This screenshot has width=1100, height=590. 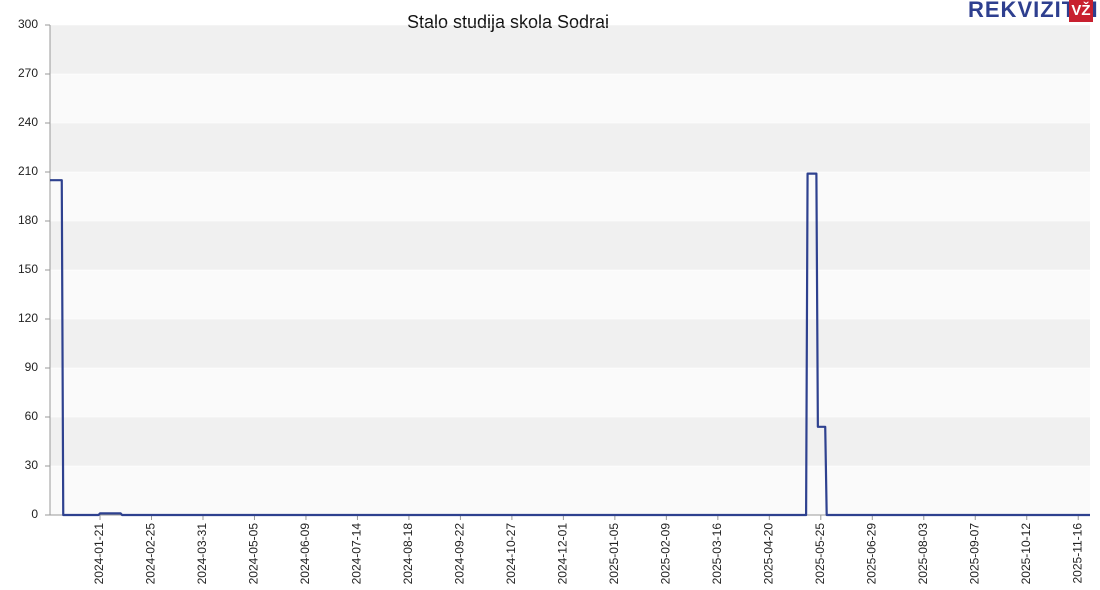 What do you see at coordinates (768, 554) in the screenshot?
I see `x-tick-label: 2025-04-20` at bounding box center [768, 554].